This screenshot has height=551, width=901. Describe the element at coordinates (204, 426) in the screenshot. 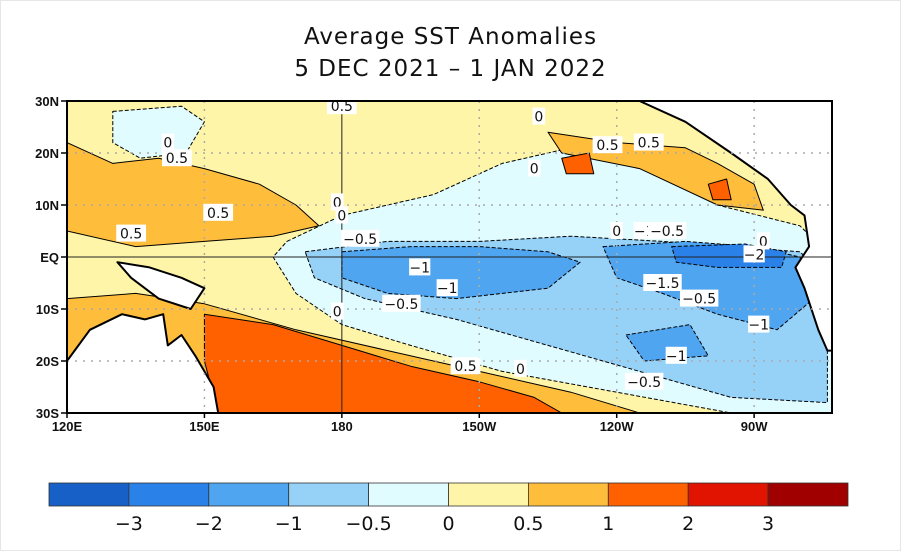

I see `x-tick-label: 150E` at that location.